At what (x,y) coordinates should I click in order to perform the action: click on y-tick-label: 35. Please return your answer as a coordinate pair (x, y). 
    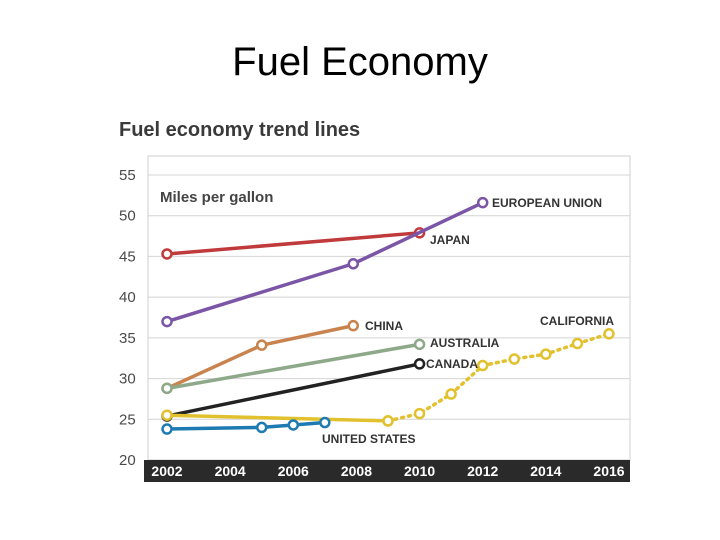
    Looking at the image, I should click on (127, 338).